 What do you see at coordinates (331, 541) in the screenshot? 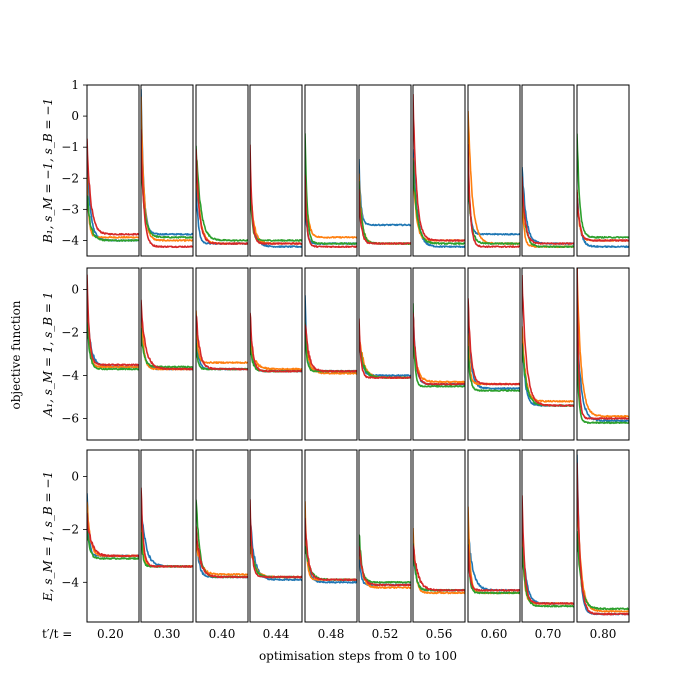
I see `series-orange-E-0.48` at bounding box center [331, 541].